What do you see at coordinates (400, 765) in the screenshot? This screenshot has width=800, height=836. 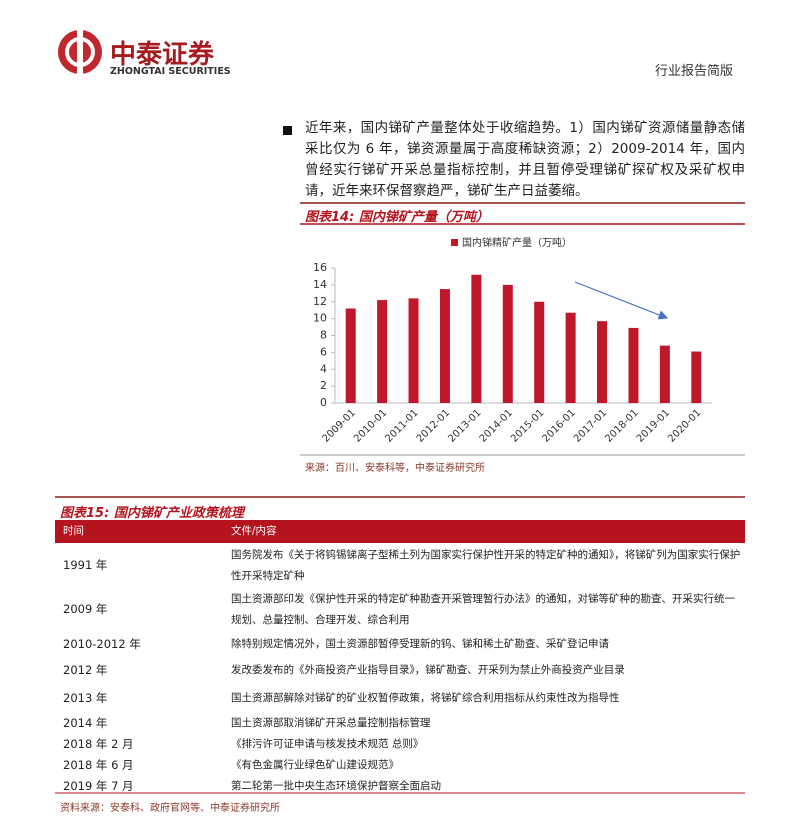 I see `table-row: 2018 年 6 月 《有色金属行业绿色矿山建设规范》` at bounding box center [400, 765].